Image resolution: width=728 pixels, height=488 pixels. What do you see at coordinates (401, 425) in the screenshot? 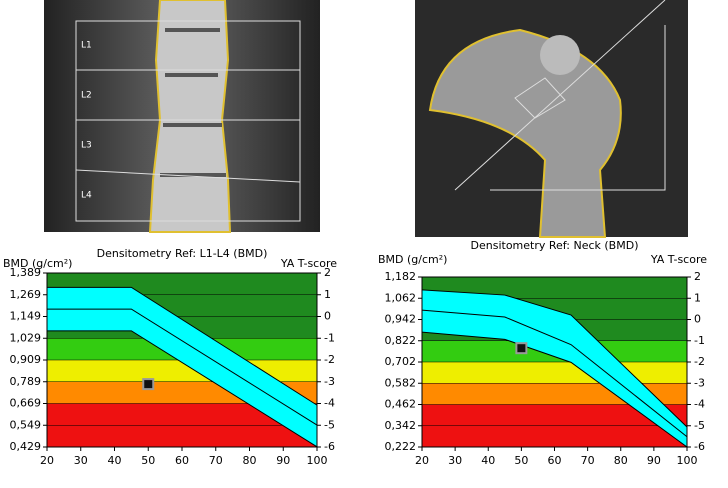
I see `y-tick-label: 0,342` at bounding box center [401, 425].